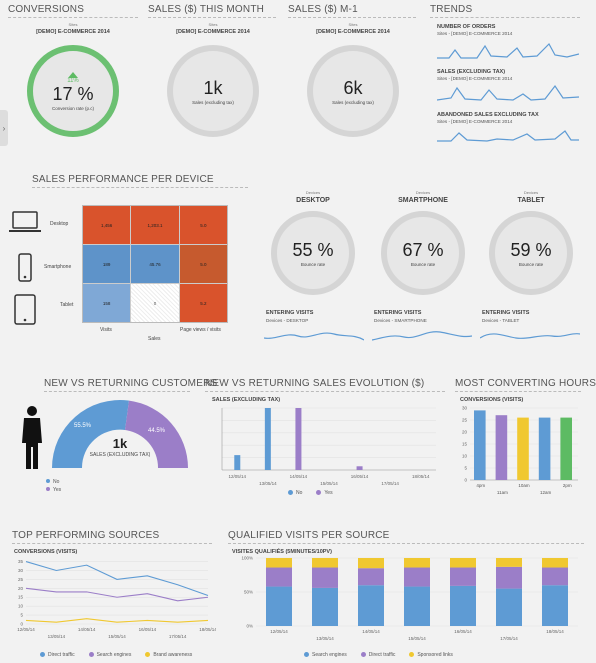 Image resolution: width=596 pixels, height=663 pixels. Describe the element at coordinates (4, 128) in the screenshot. I see `side-panel-toggle: ›` at that location.